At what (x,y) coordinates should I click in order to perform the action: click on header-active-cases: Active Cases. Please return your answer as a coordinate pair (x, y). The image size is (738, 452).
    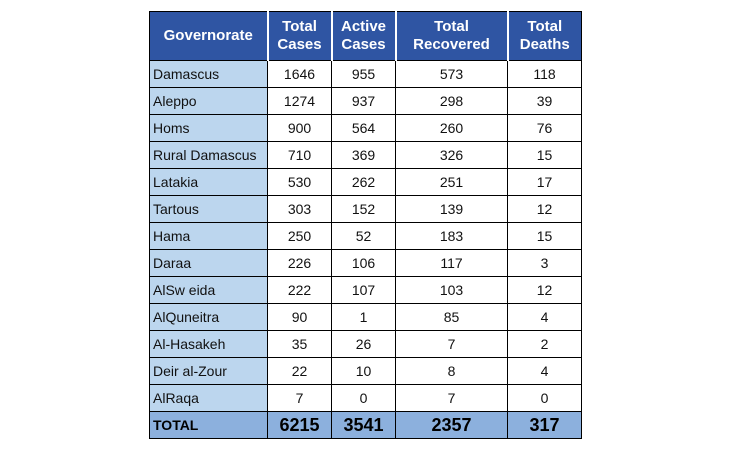
    Looking at the image, I should click on (364, 36).